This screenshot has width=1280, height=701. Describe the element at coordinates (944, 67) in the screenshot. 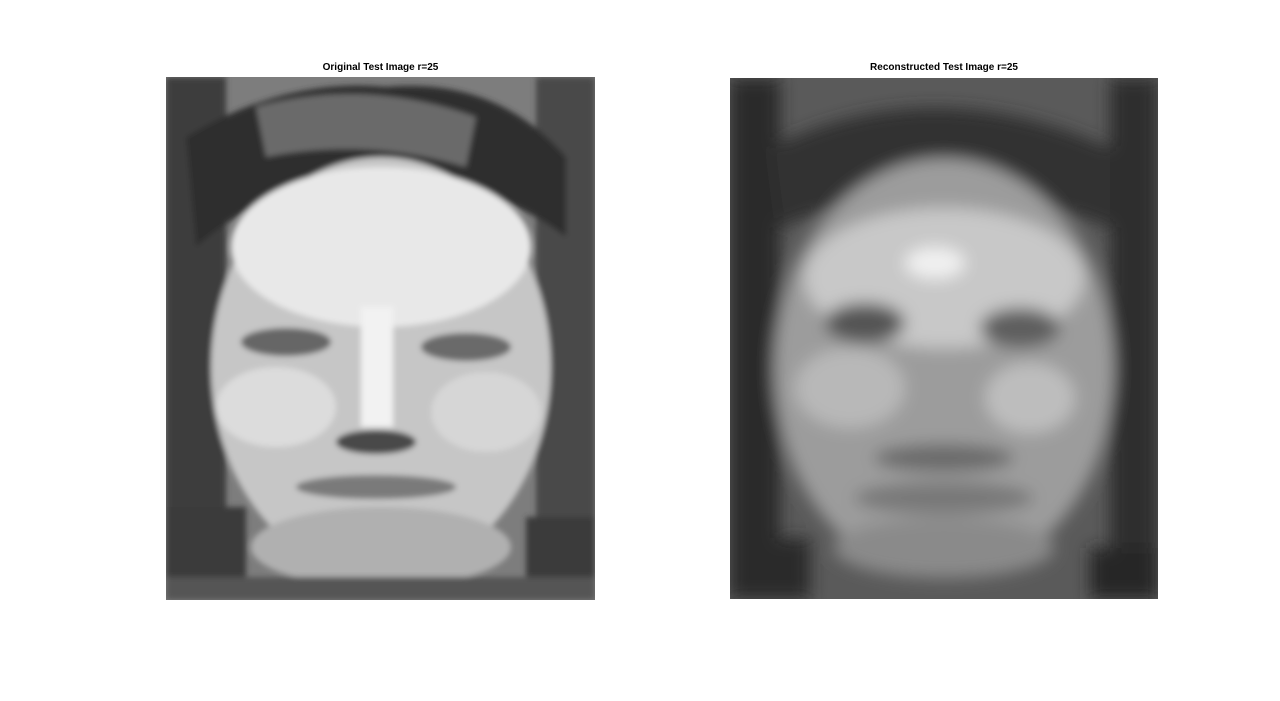

I see `reconstructed-image-title: Reconstructed Test Image r=25` at that location.